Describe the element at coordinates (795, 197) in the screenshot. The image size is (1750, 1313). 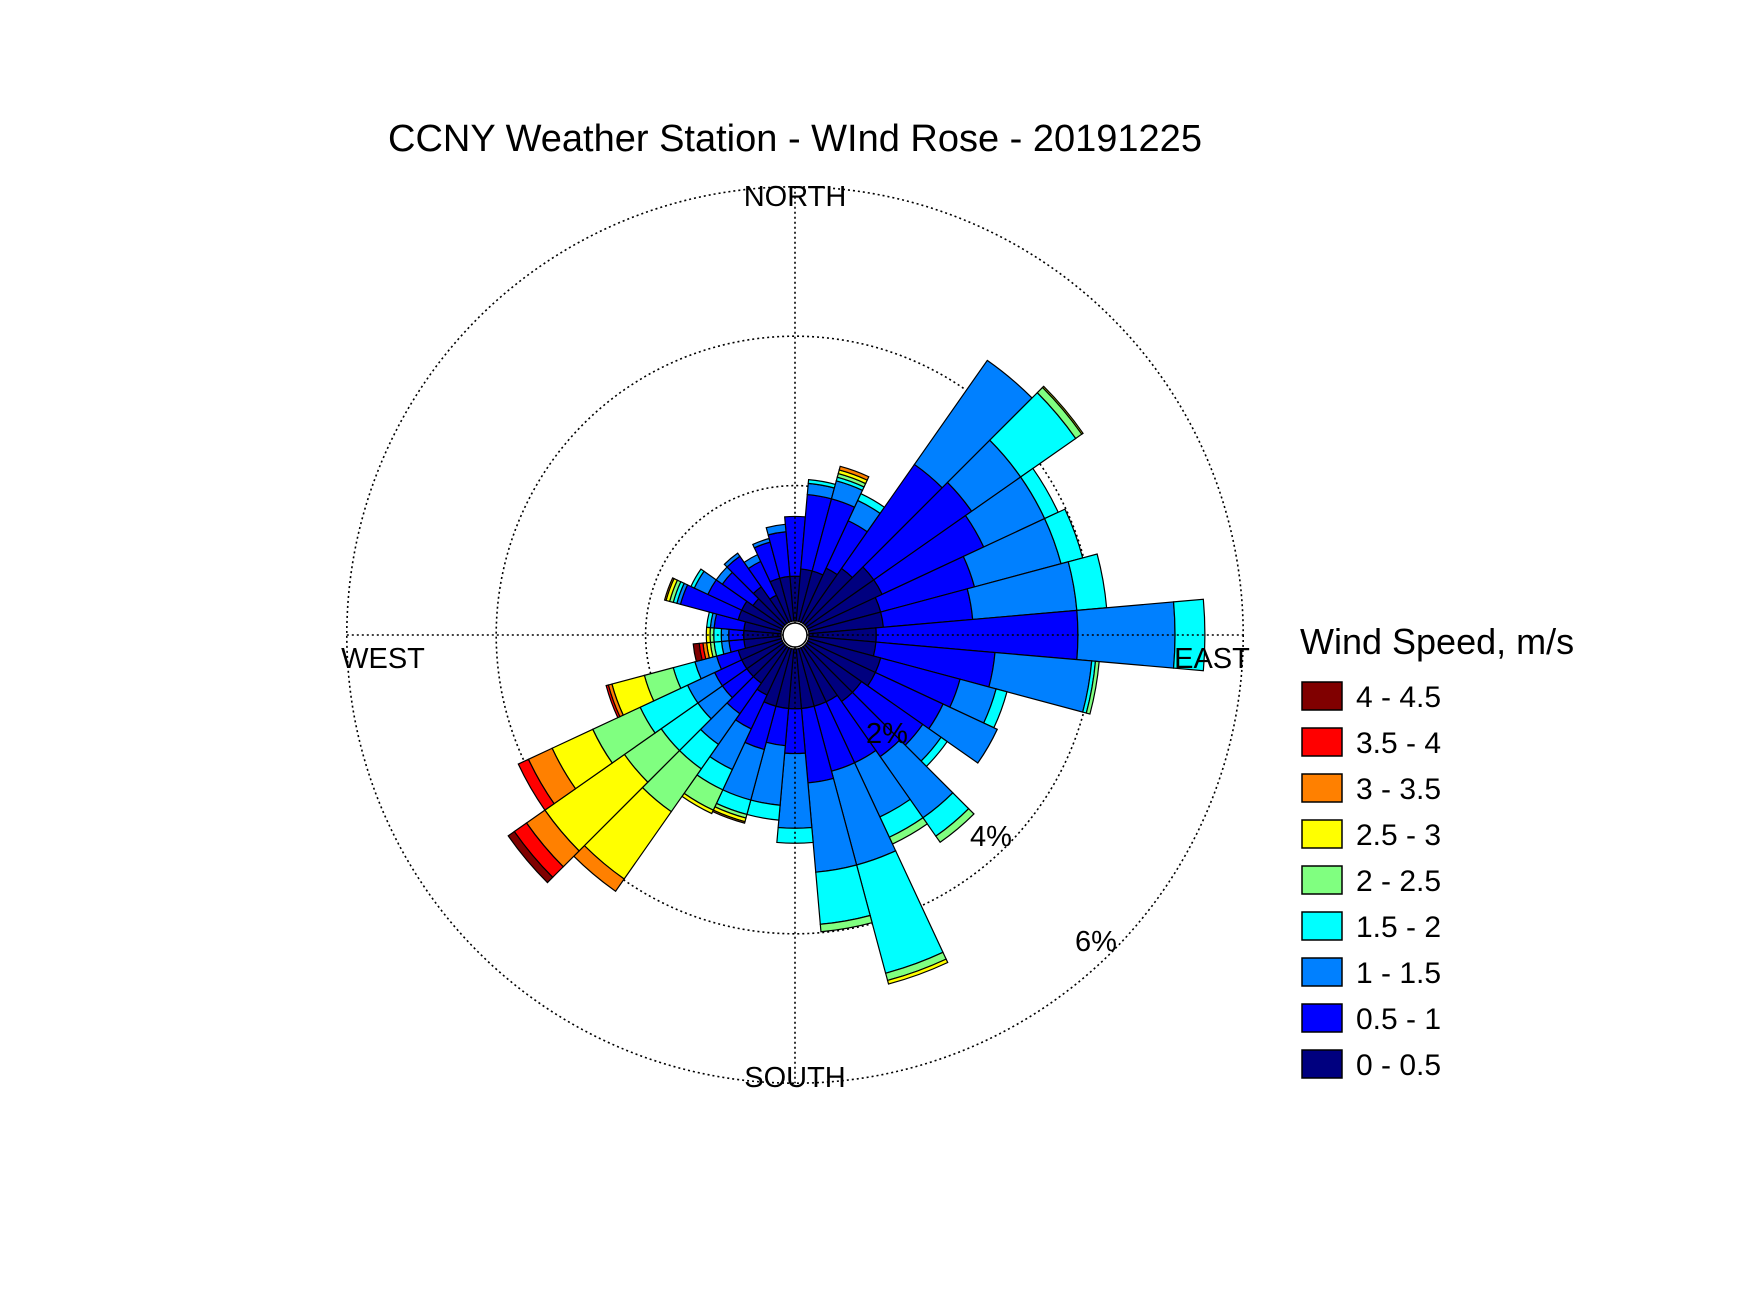
I see `north-label: NORTH` at that location.